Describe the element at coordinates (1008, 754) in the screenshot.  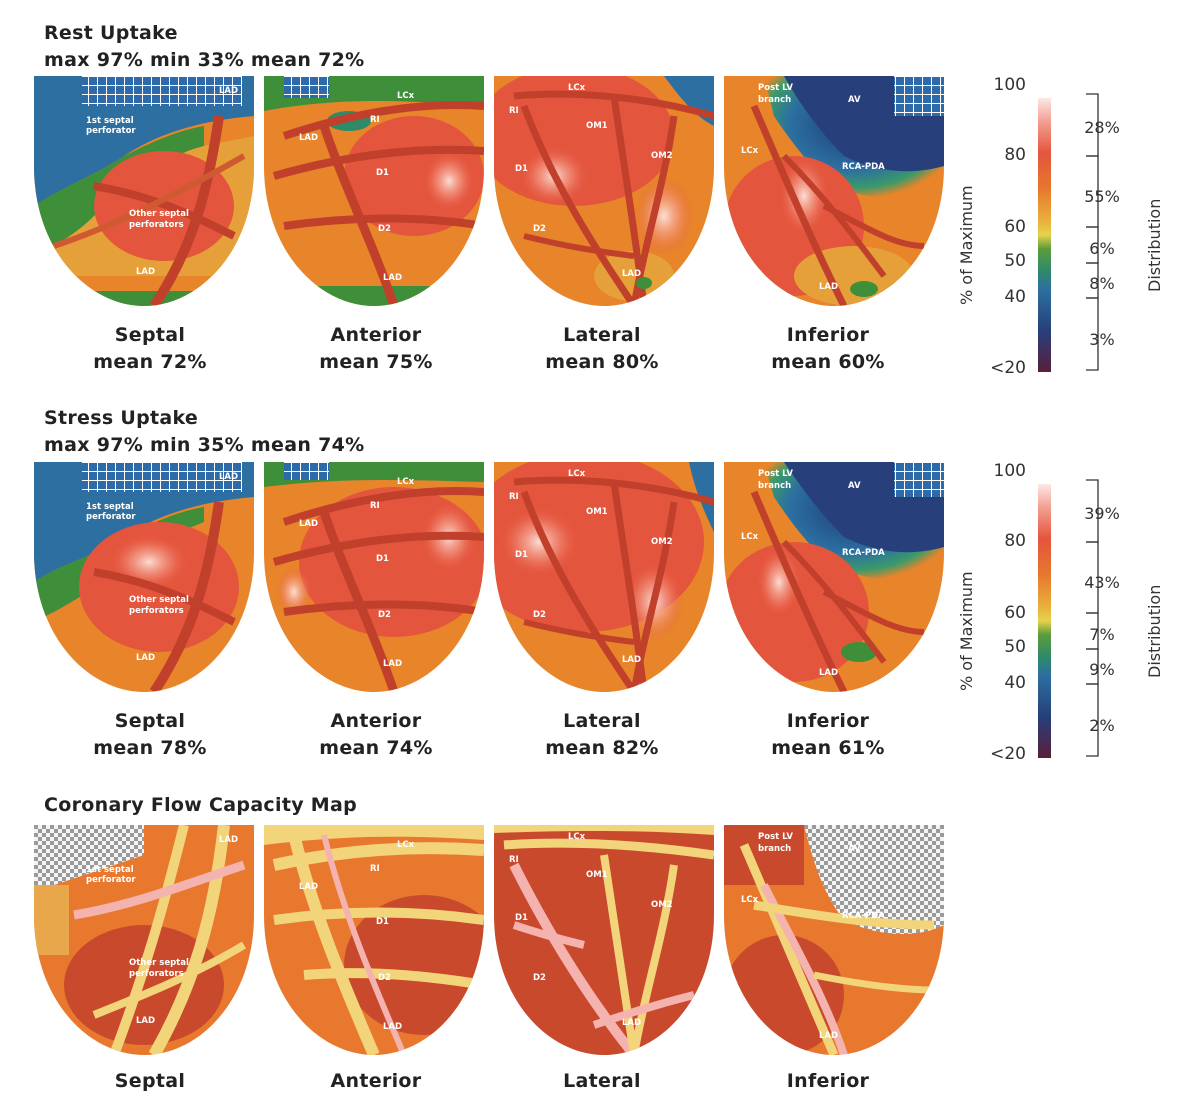
I see `scale-tick: <20` at that location.